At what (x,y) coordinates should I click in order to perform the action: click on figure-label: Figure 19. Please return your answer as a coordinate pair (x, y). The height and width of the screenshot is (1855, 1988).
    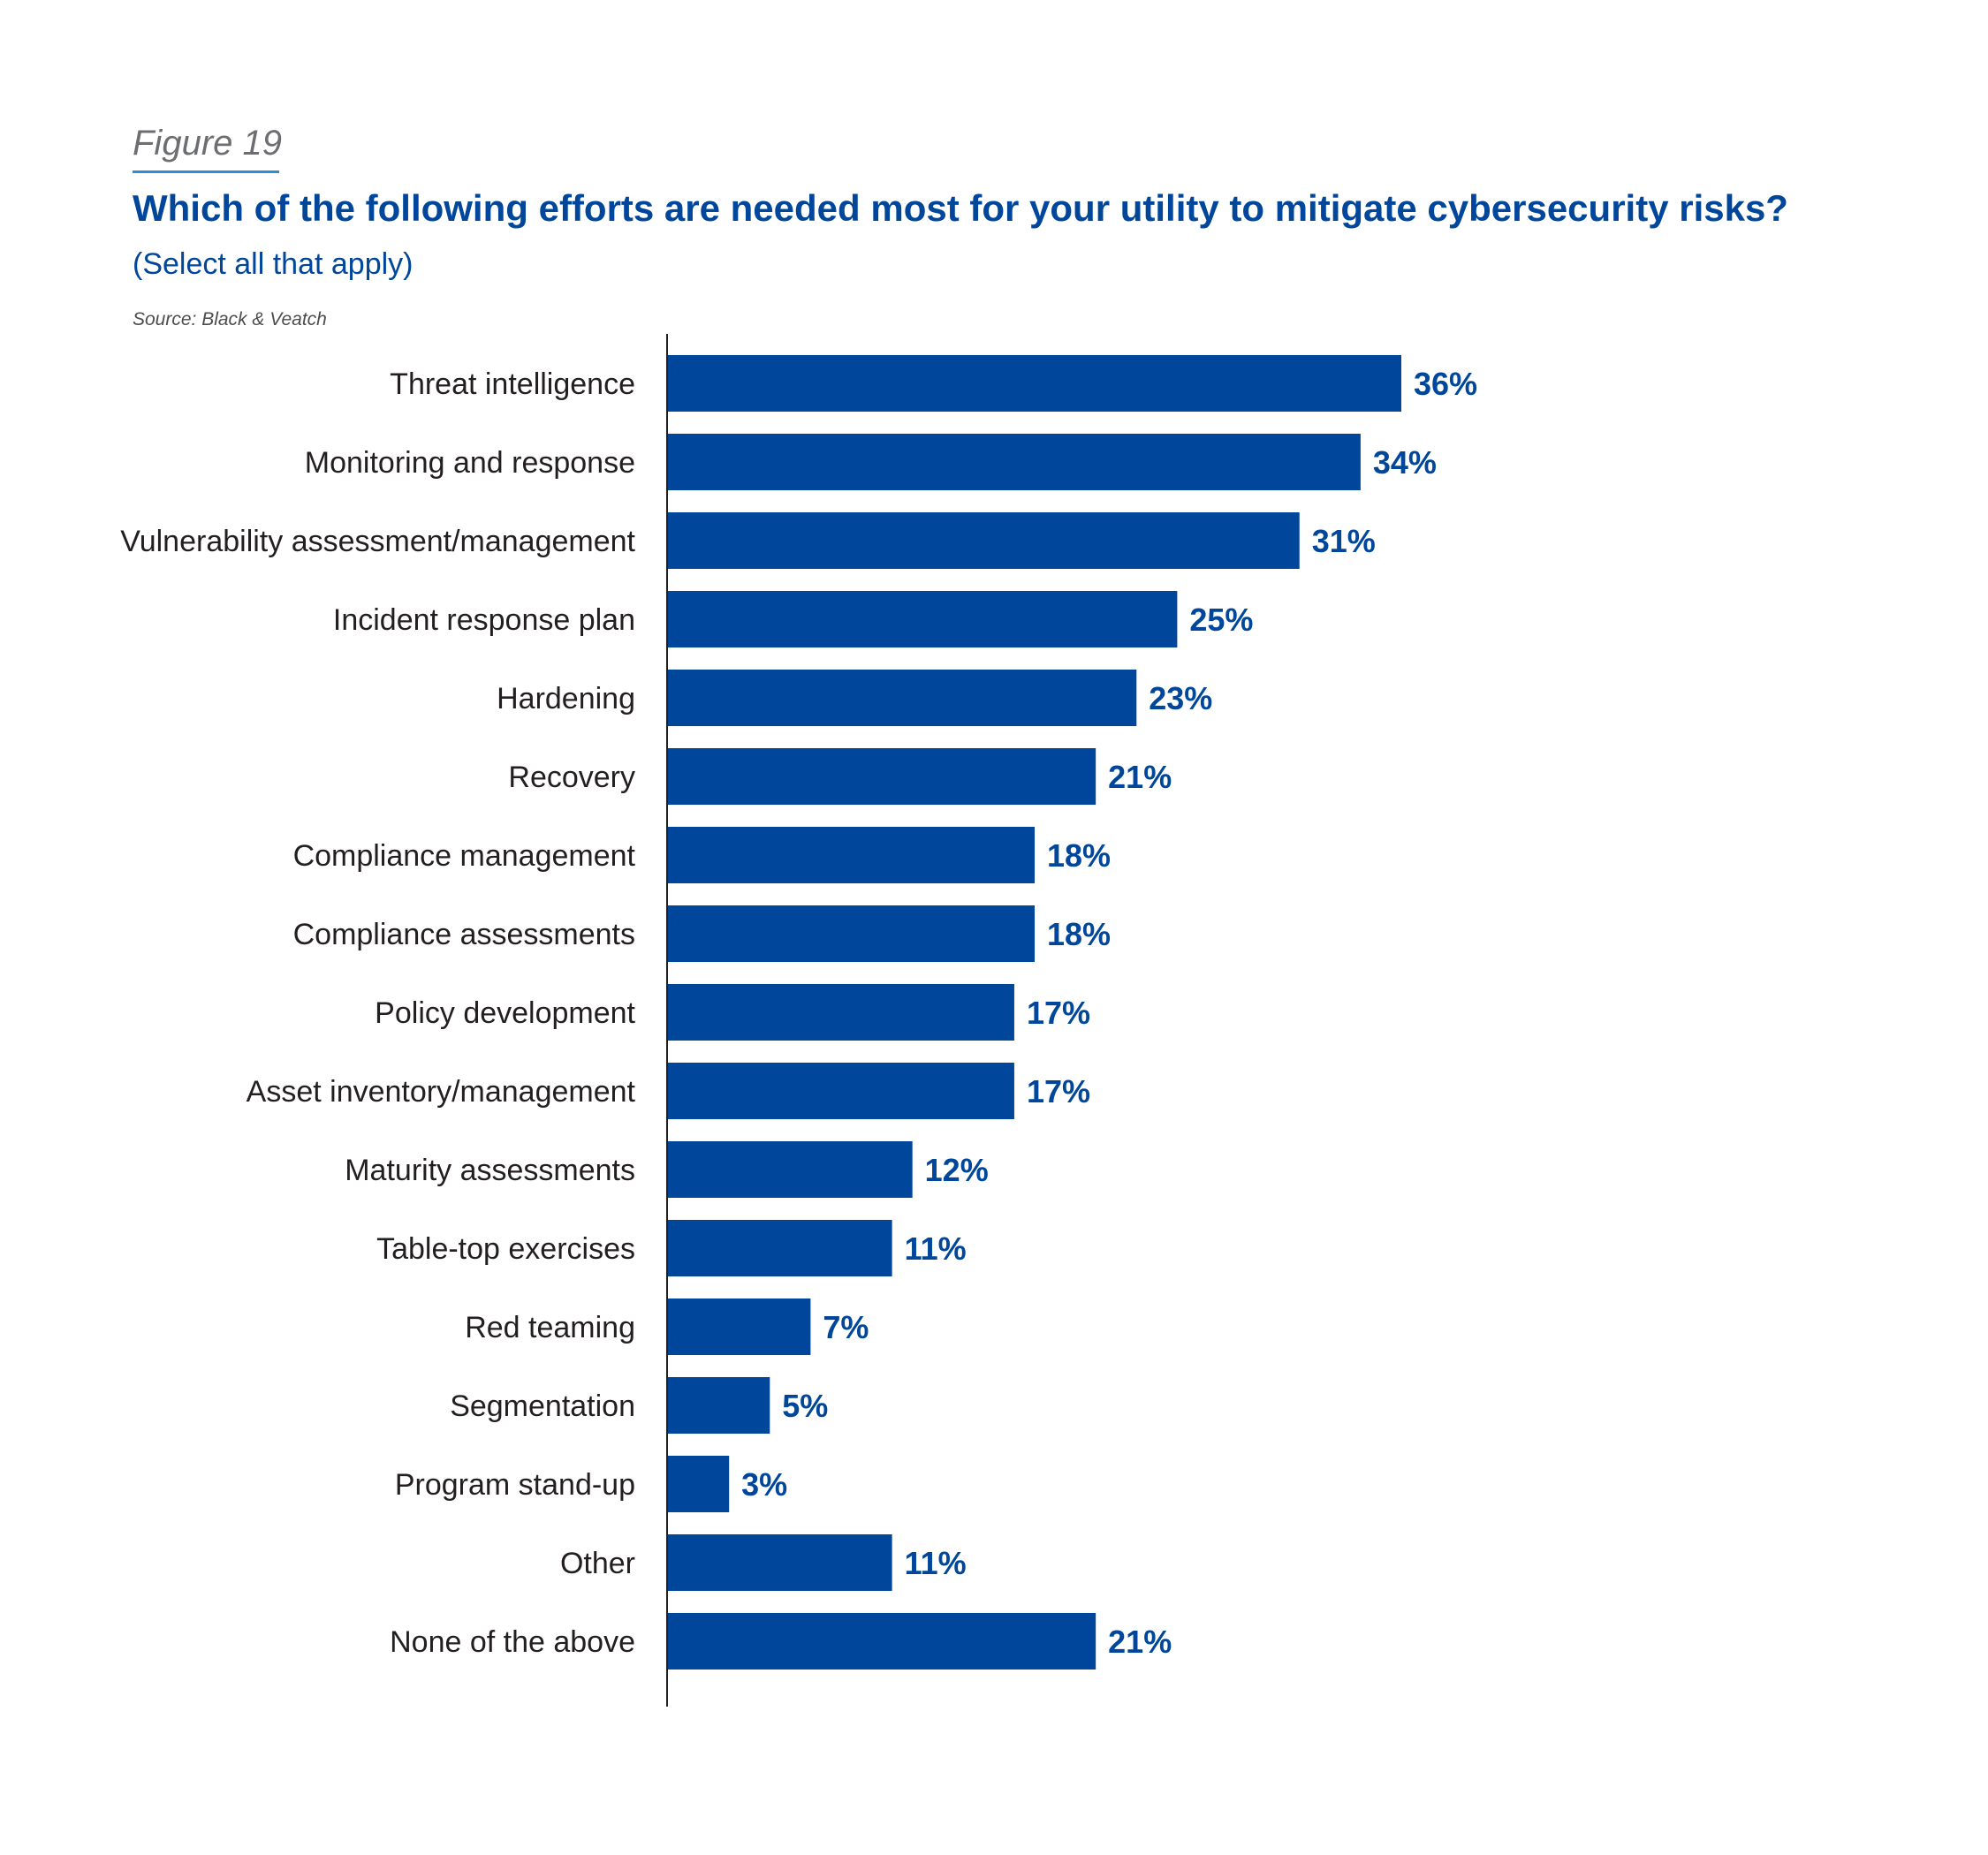
    Looking at the image, I should click on (207, 143).